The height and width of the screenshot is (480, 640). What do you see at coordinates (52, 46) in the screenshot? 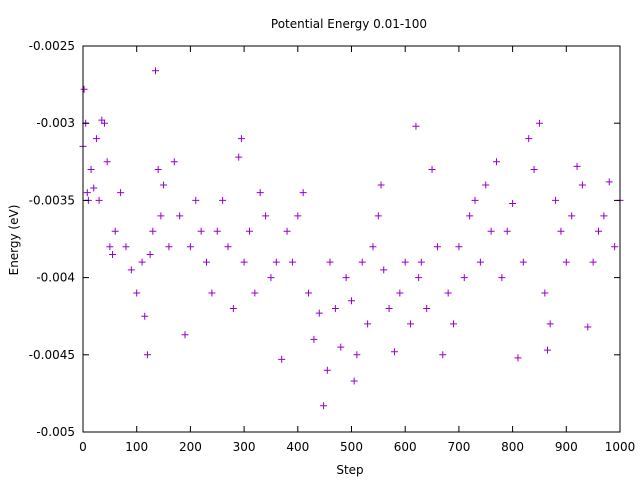
I see `y-tick-label: -0.0025` at bounding box center [52, 46].